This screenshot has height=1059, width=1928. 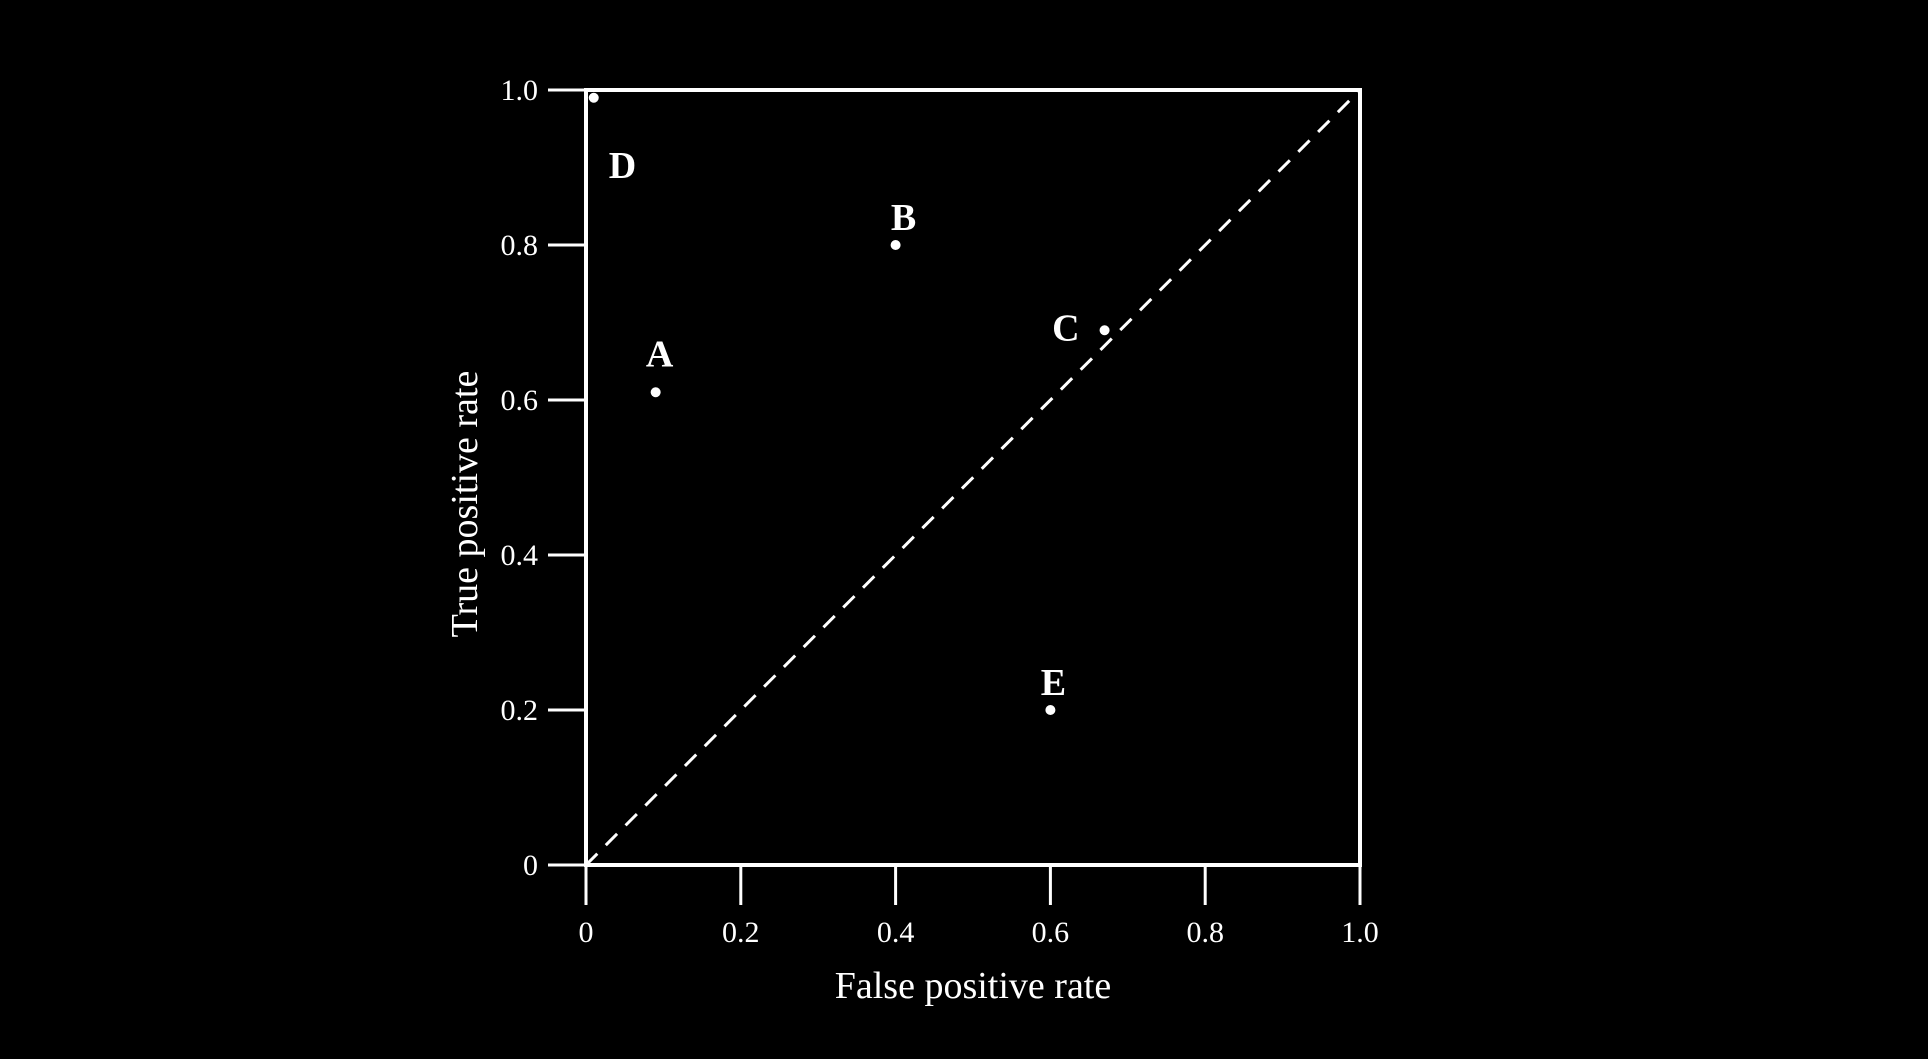 I want to click on data-point-b, so click(x=895, y=245).